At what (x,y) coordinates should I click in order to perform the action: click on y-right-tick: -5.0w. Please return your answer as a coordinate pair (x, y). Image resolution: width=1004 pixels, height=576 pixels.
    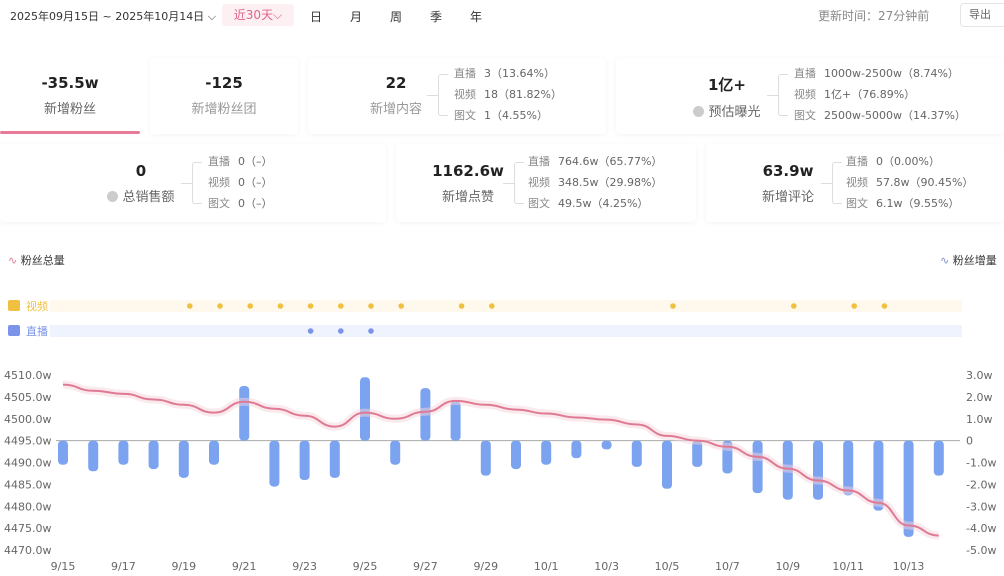
    Looking at the image, I should click on (981, 550).